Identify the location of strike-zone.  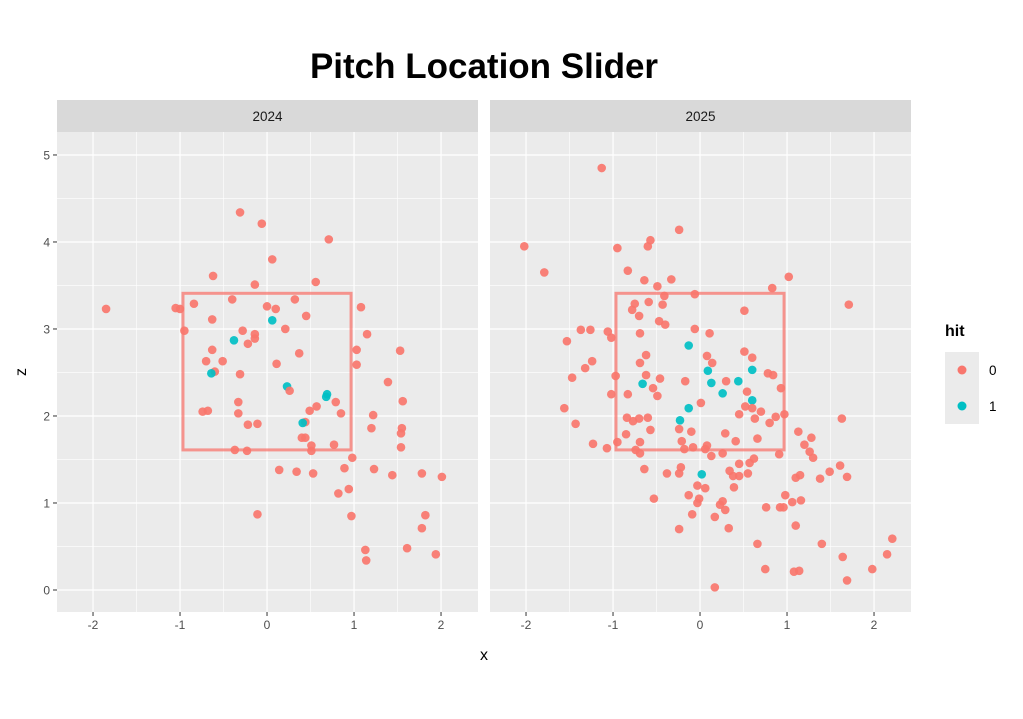
(700, 371).